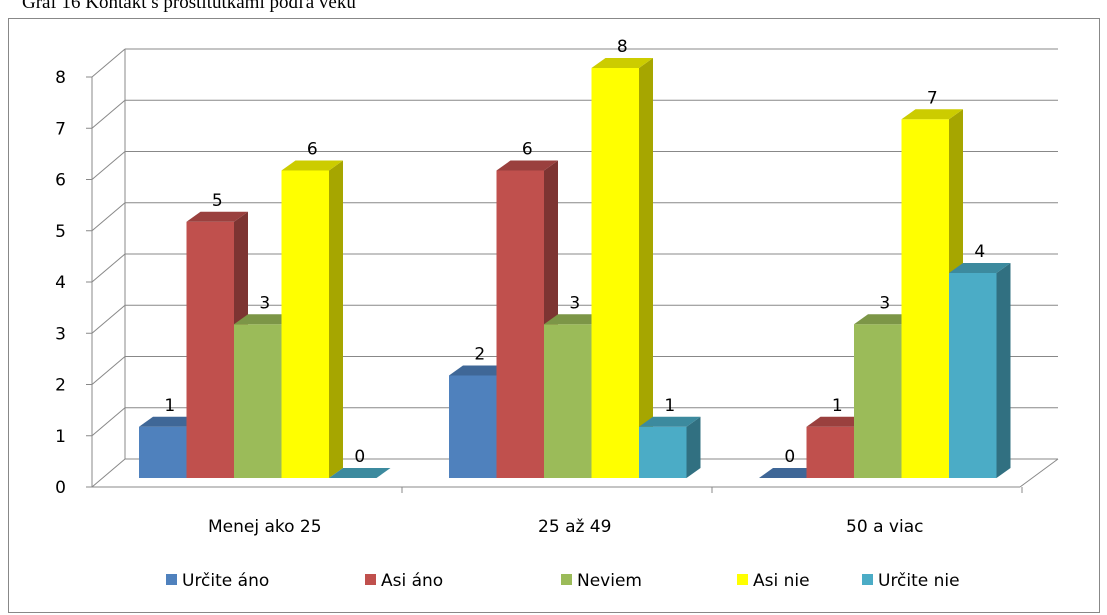 The image size is (1107, 615). What do you see at coordinates (60, 437) in the screenshot?
I see `y-tick-label: 1` at bounding box center [60, 437].